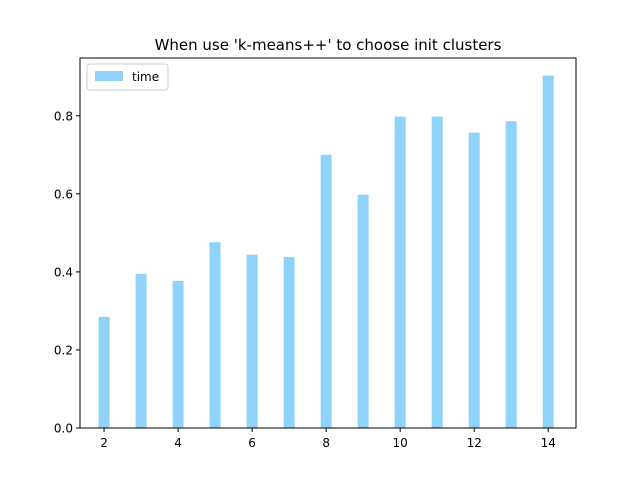 Image resolution: width=640 pixels, height=480 pixels. Describe the element at coordinates (63, 429) in the screenshot. I see `y-tick-label: 0.0` at that location.